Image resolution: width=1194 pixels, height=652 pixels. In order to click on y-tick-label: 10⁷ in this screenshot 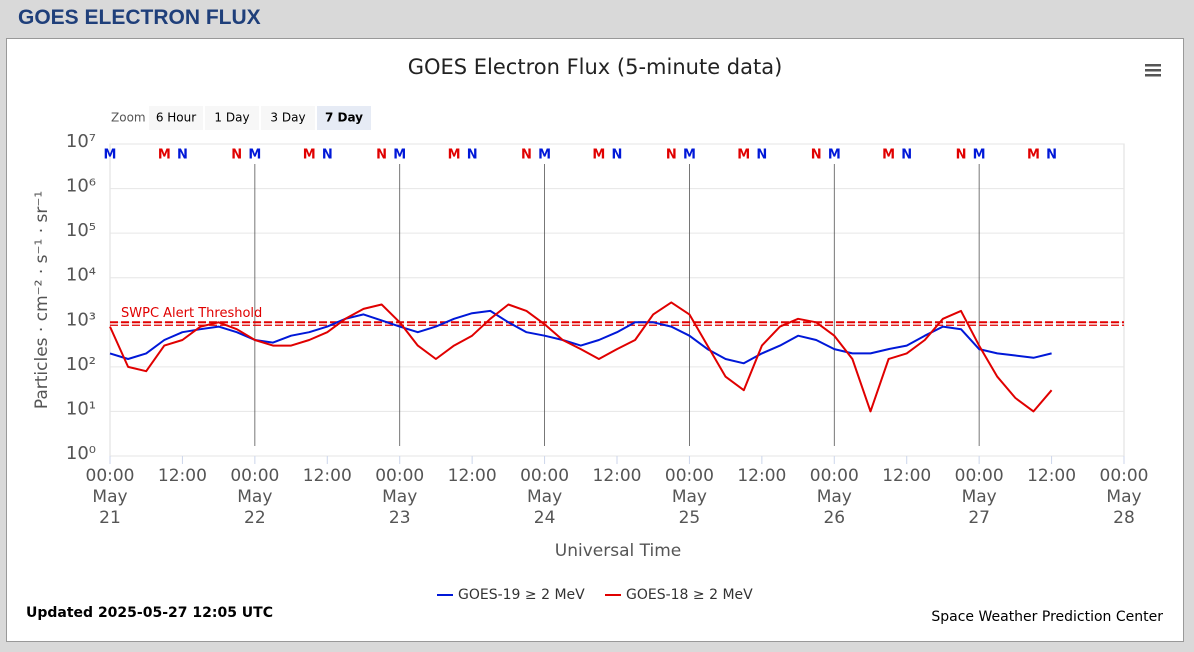, I will do `click(81, 141)`.